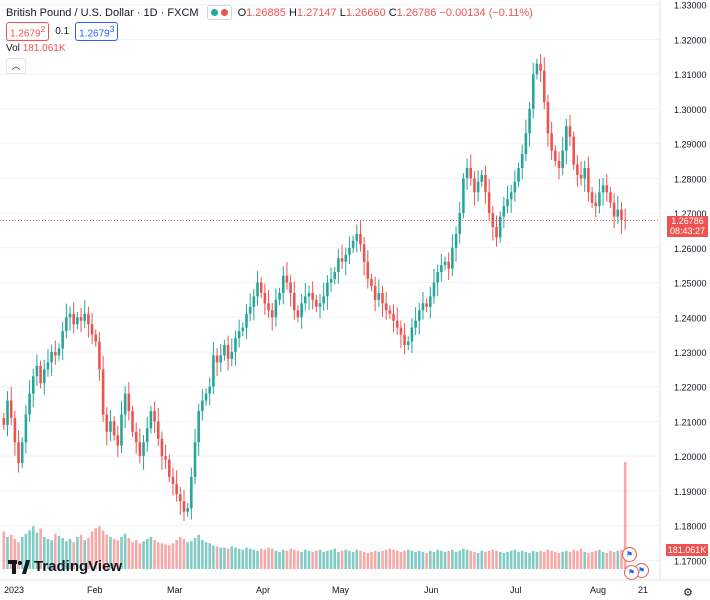  Describe the element at coordinates (219, 12) in the screenshot. I see `market-status-indicator` at that location.